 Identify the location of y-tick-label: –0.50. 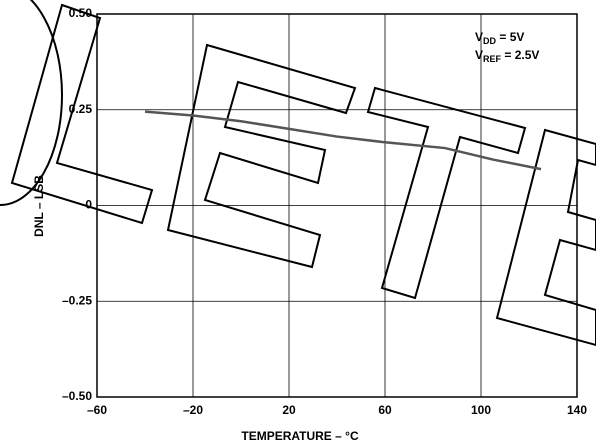
(77, 396).